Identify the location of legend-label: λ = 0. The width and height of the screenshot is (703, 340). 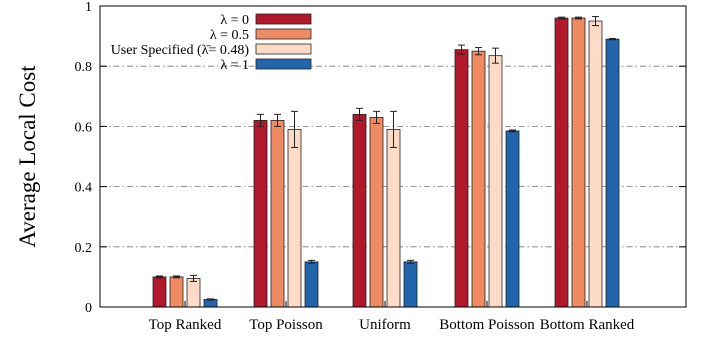
(234, 20).